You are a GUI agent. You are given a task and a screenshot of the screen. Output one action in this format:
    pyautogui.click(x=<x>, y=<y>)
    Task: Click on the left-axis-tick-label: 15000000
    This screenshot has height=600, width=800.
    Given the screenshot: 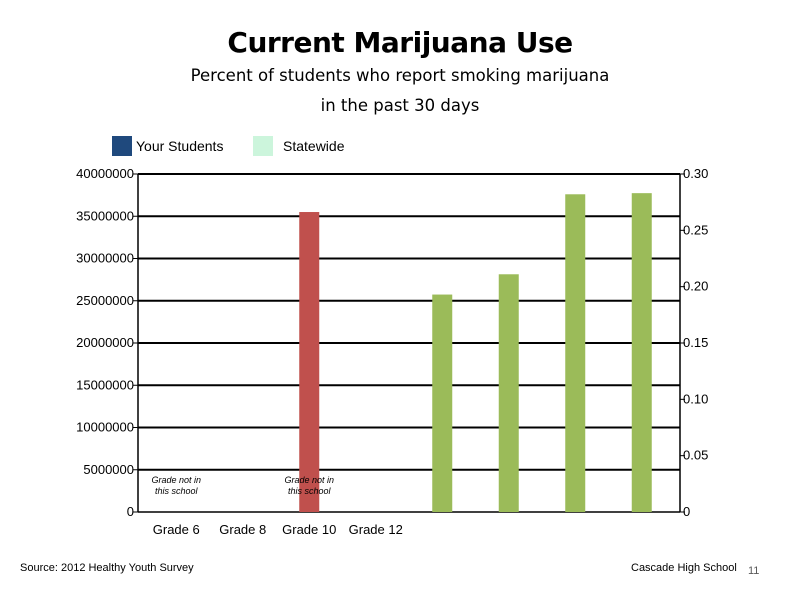 What is the action you would take?
    pyautogui.click(x=105, y=384)
    